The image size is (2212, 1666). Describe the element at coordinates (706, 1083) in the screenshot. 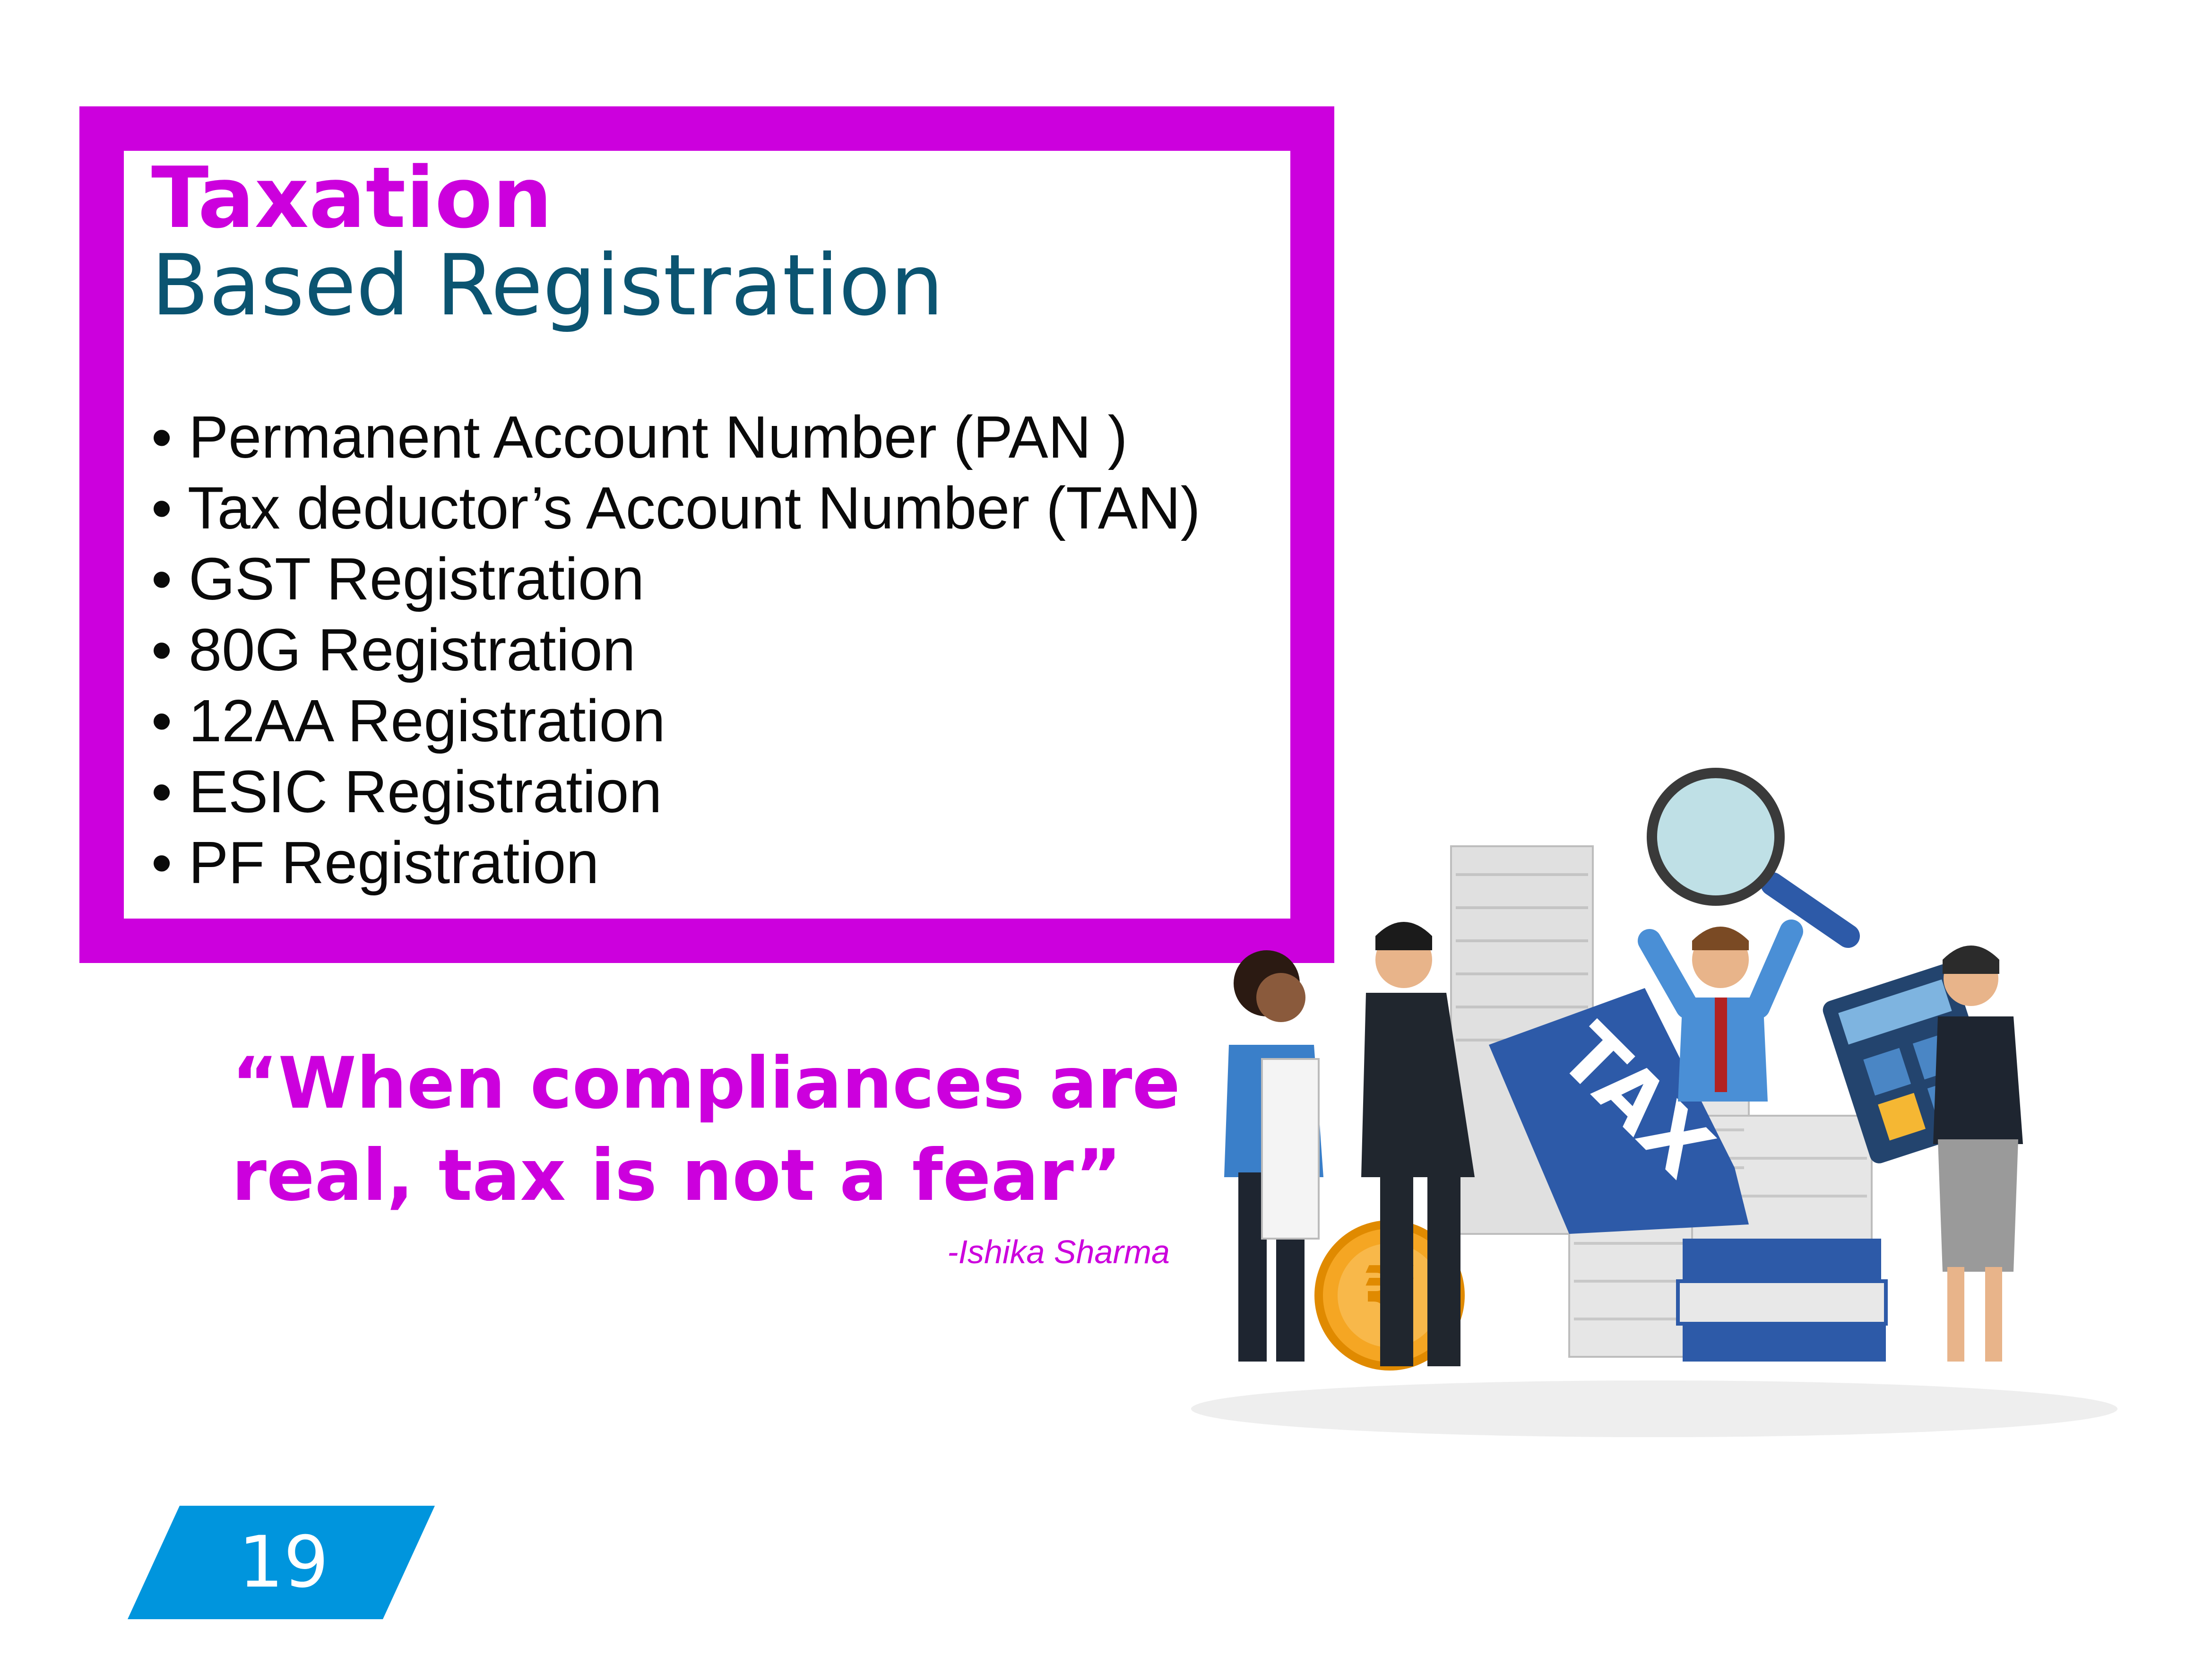

I see `quote-line-1: “When compliances are` at that location.